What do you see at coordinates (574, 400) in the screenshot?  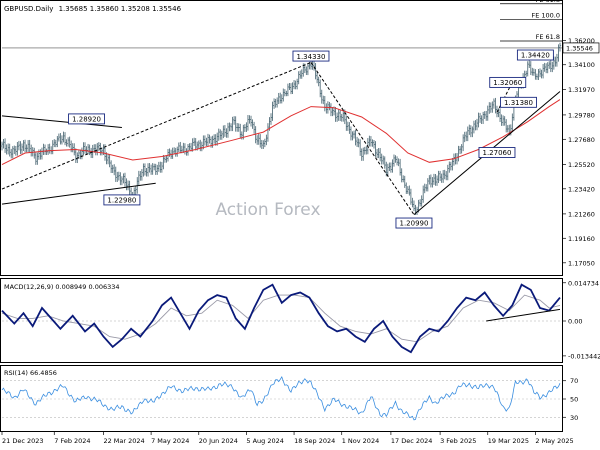 I see `rsi-tick-label: 50` at bounding box center [574, 400].